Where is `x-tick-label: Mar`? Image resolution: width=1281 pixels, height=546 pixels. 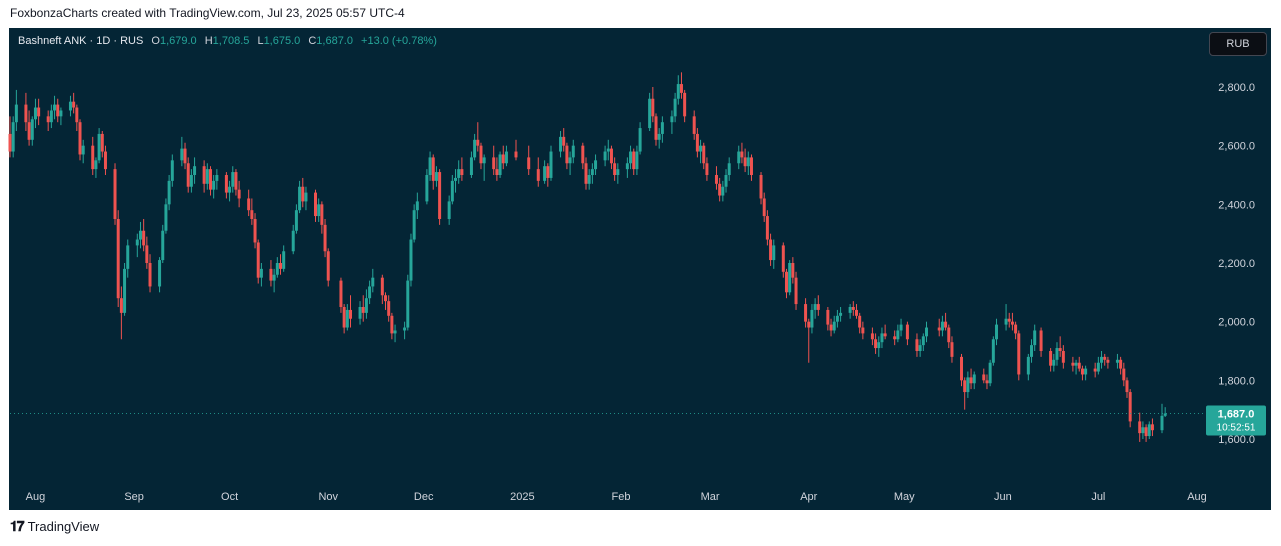
x-tick-label: Mar is located at coordinates (710, 497).